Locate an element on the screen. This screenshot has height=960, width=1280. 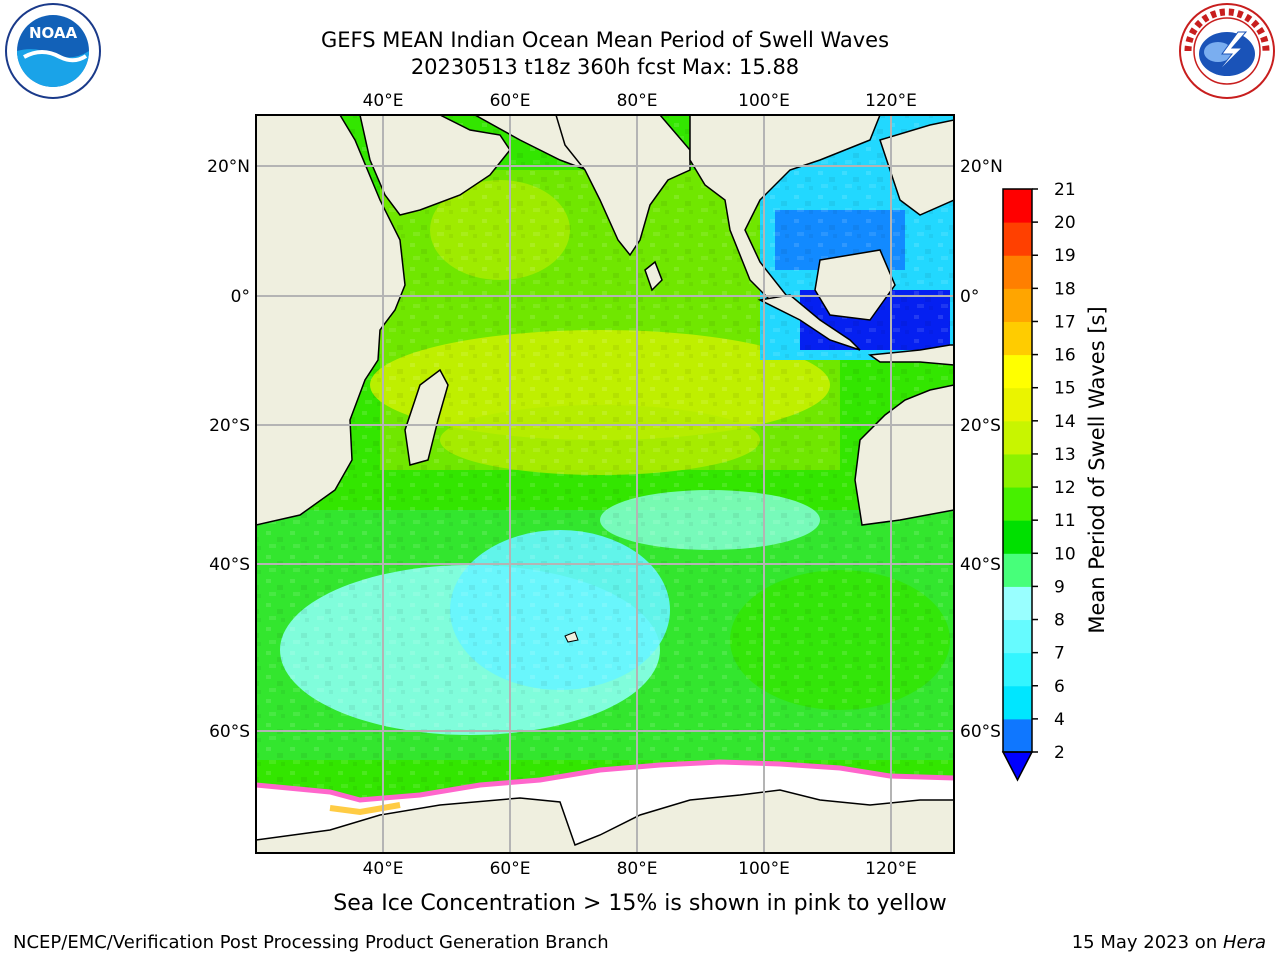
footer-machine: Hera is located at coordinates (1244, 942).